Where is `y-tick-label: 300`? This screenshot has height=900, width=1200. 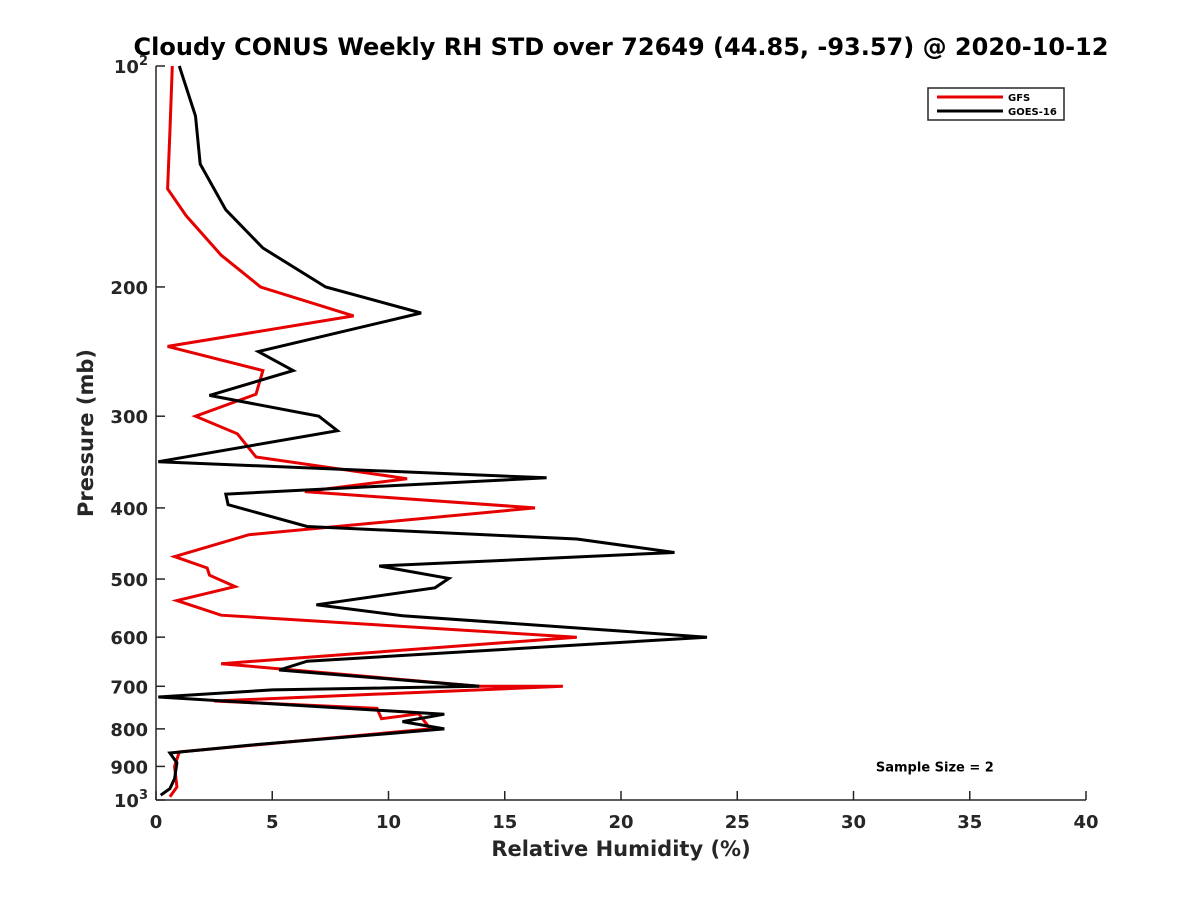
y-tick-label: 300 is located at coordinates (129, 417).